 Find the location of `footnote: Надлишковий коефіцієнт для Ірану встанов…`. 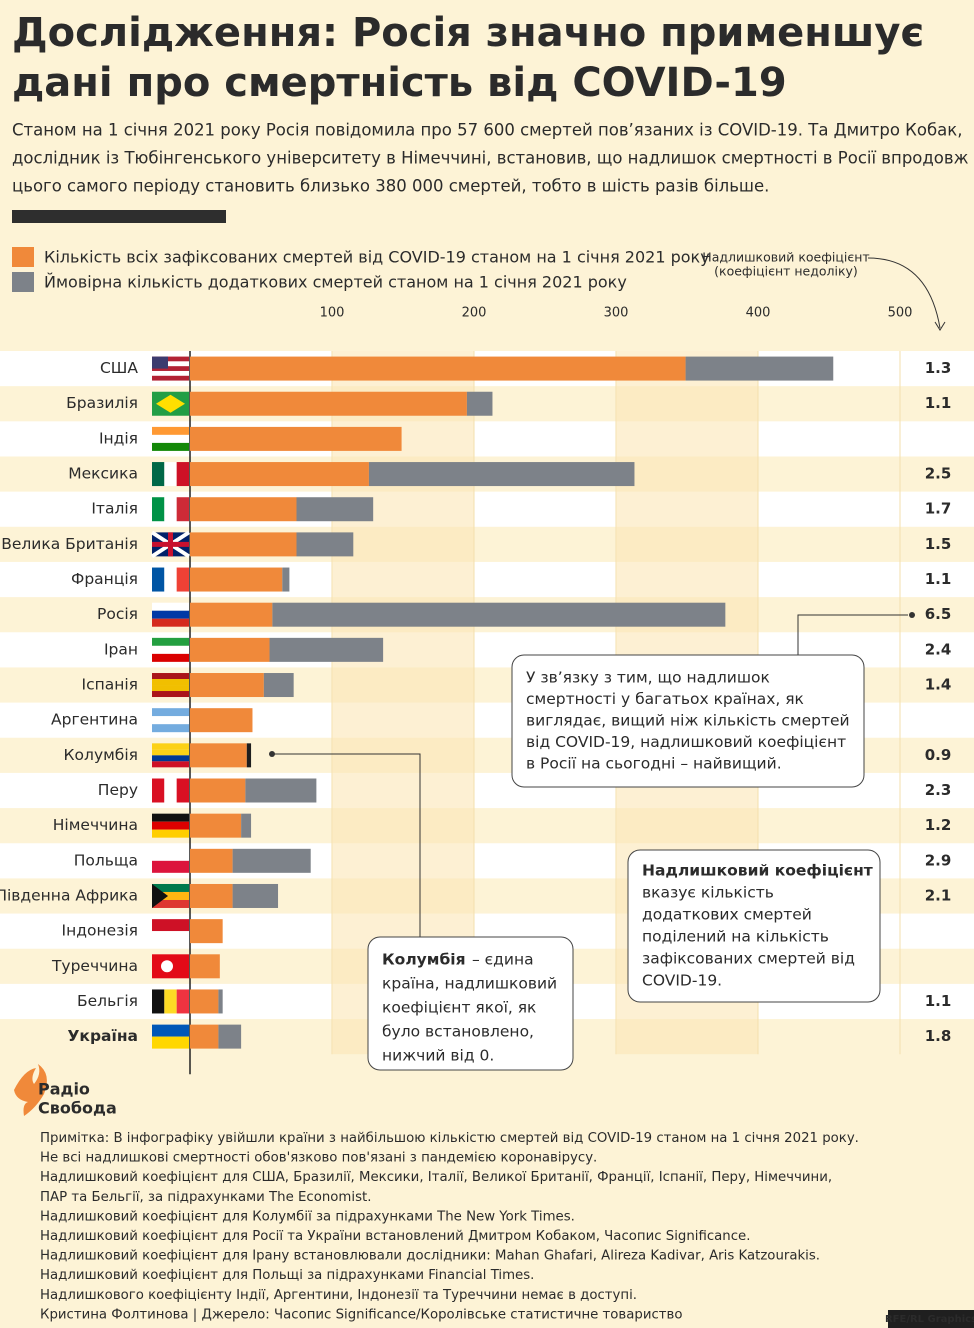

footnote: Надлишковий коефіцієнт для Ірану встанов… is located at coordinates (430, 1256).